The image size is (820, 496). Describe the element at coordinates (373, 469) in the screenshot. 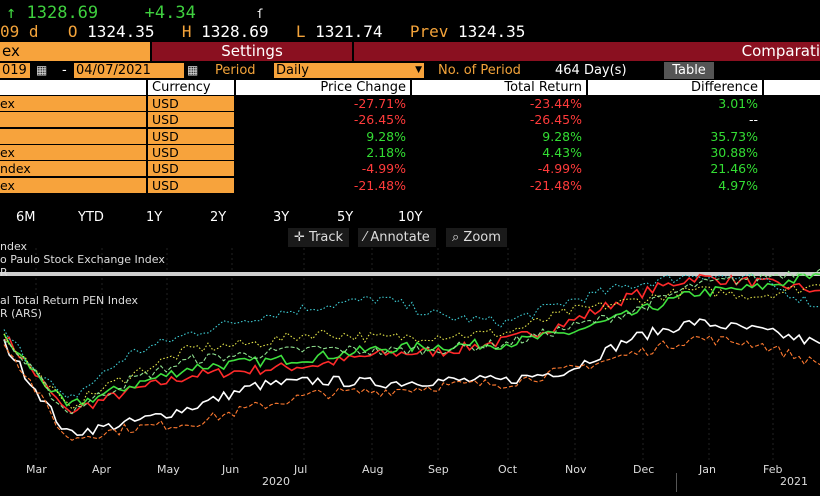

I see `x-tick-label: Aug` at that location.